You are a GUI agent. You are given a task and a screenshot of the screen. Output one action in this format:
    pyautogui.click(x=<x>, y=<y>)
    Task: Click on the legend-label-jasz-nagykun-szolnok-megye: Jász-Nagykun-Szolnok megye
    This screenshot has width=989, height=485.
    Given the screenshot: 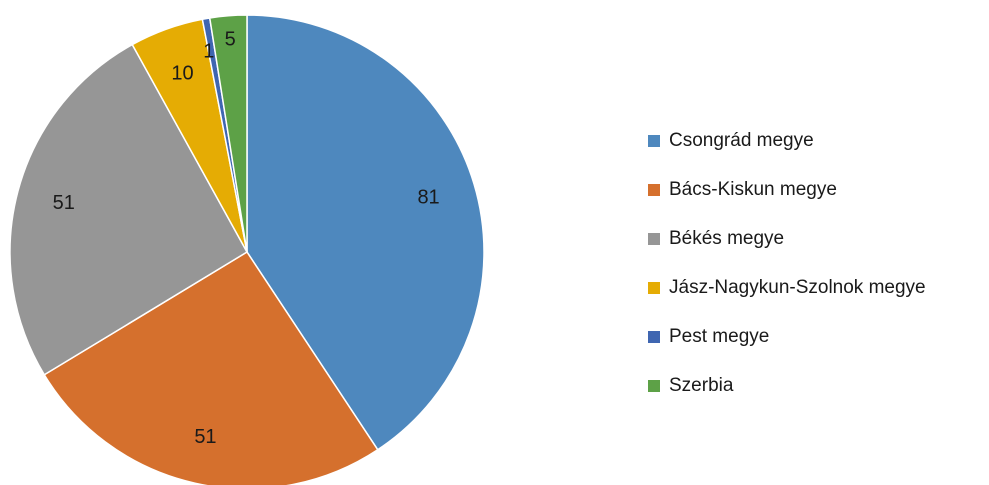 What is the action you would take?
    pyautogui.click(x=797, y=287)
    